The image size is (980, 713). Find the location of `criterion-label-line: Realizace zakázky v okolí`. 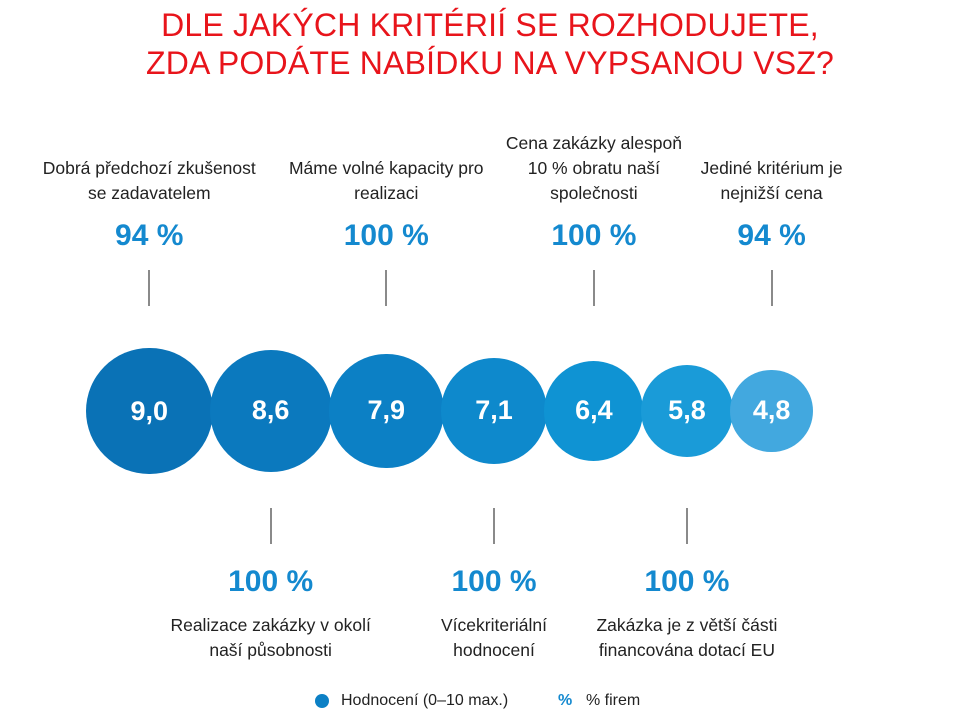

criterion-label-line: Realizace zakázky v okolí is located at coordinates (270, 625).